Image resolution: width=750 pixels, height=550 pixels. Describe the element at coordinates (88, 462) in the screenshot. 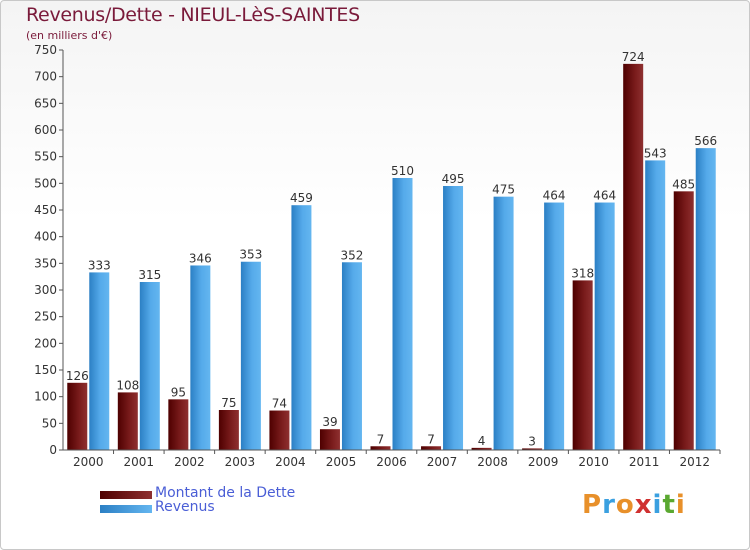

I see `x-tick-label: 2000` at that location.